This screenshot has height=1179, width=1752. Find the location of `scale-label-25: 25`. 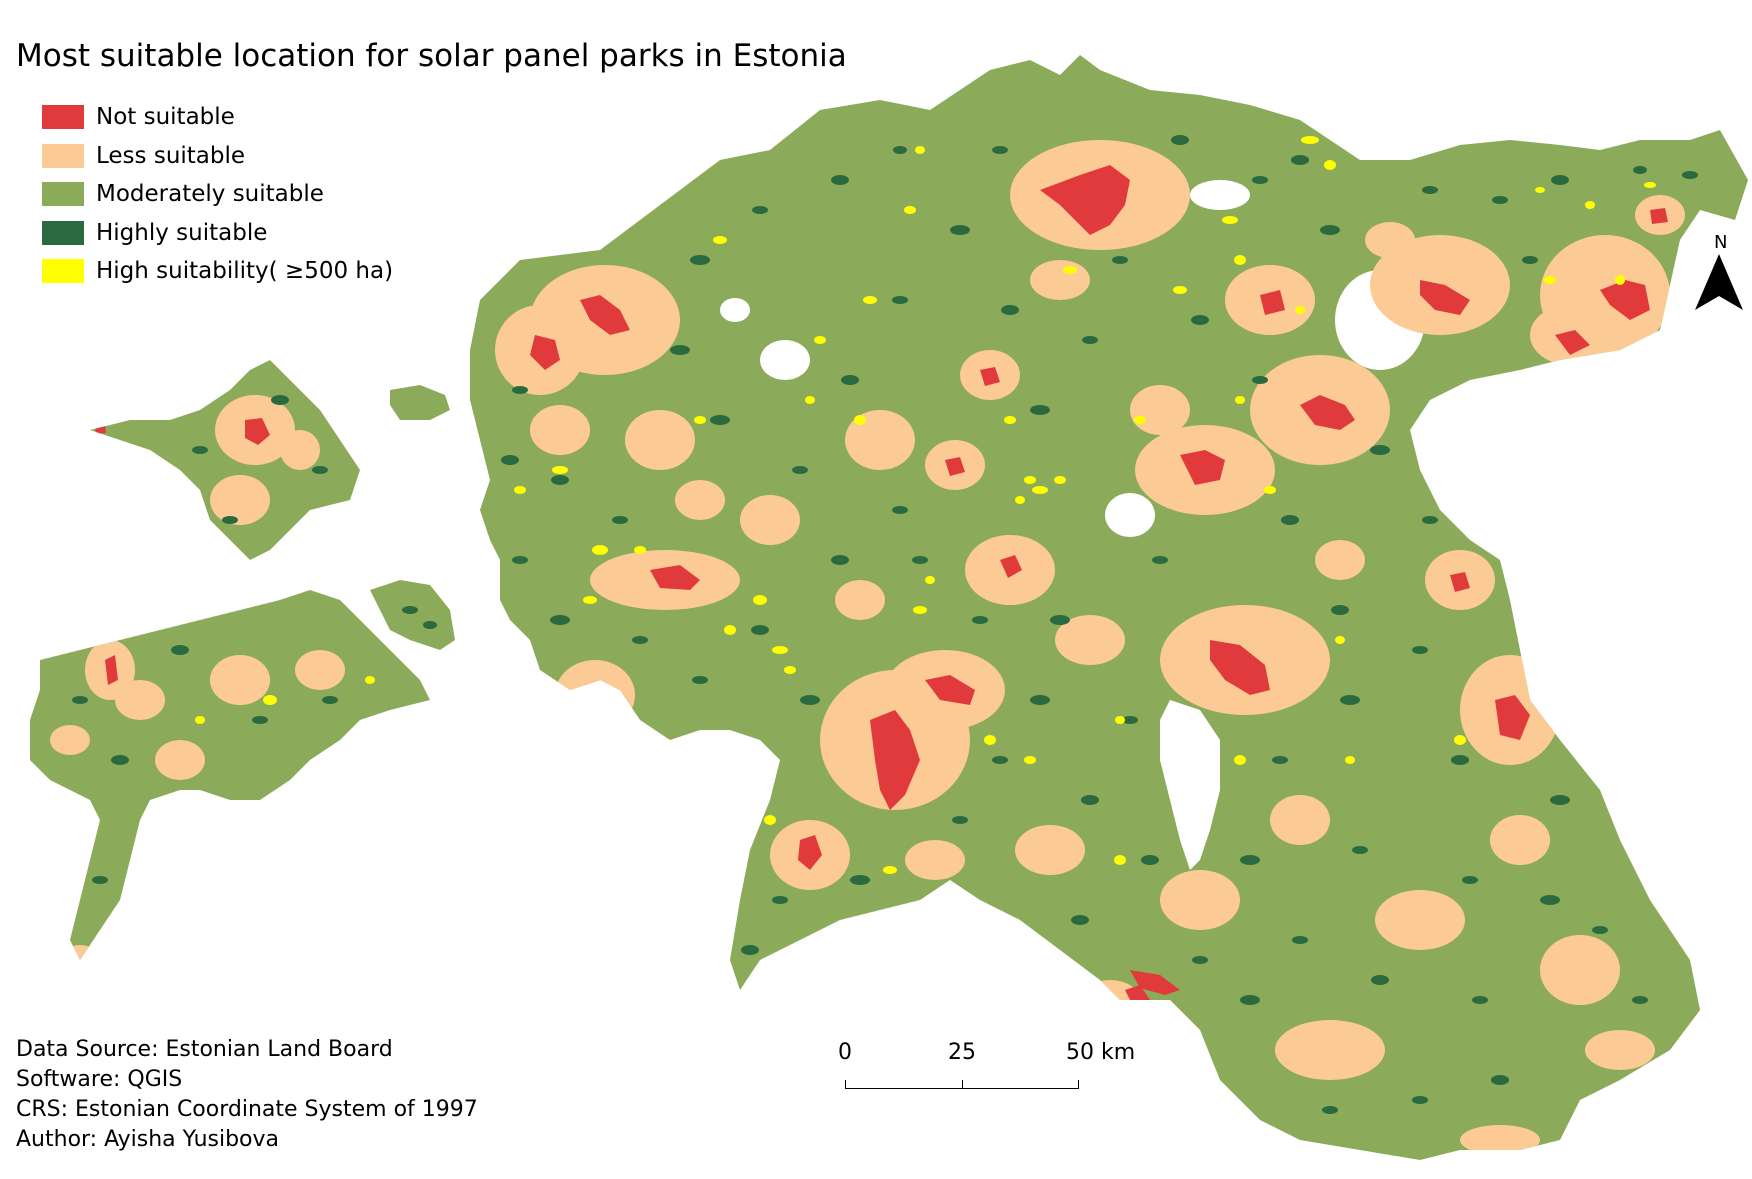

scale-label-25: 25 is located at coordinates (962, 1052).